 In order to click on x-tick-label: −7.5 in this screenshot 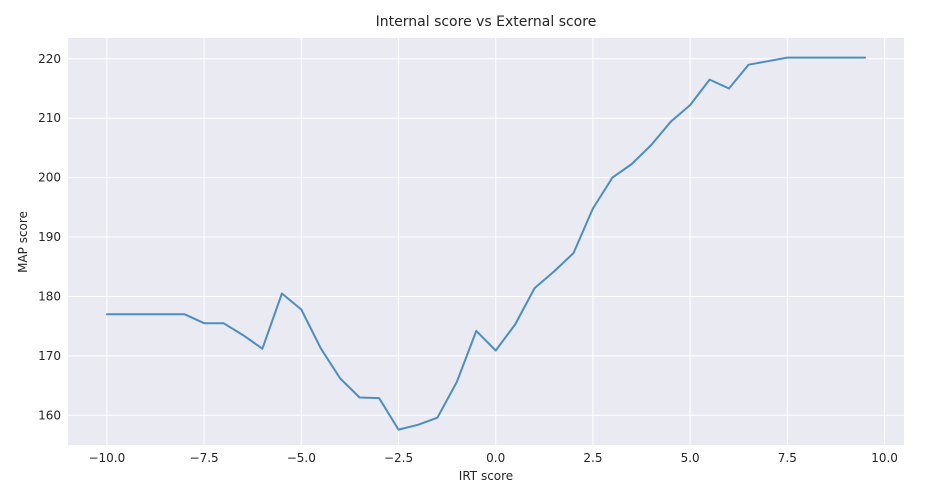, I will do `click(204, 458)`.